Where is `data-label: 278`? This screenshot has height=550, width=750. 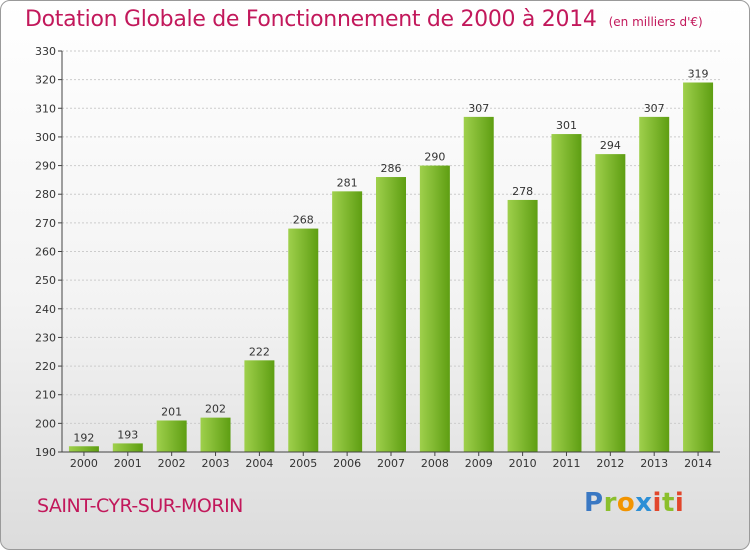 data-label: 278 is located at coordinates (522, 191).